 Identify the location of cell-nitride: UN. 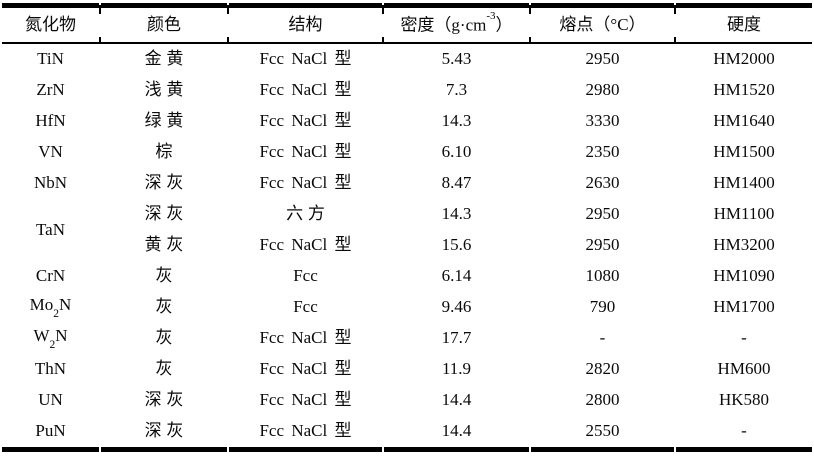
(50, 400).